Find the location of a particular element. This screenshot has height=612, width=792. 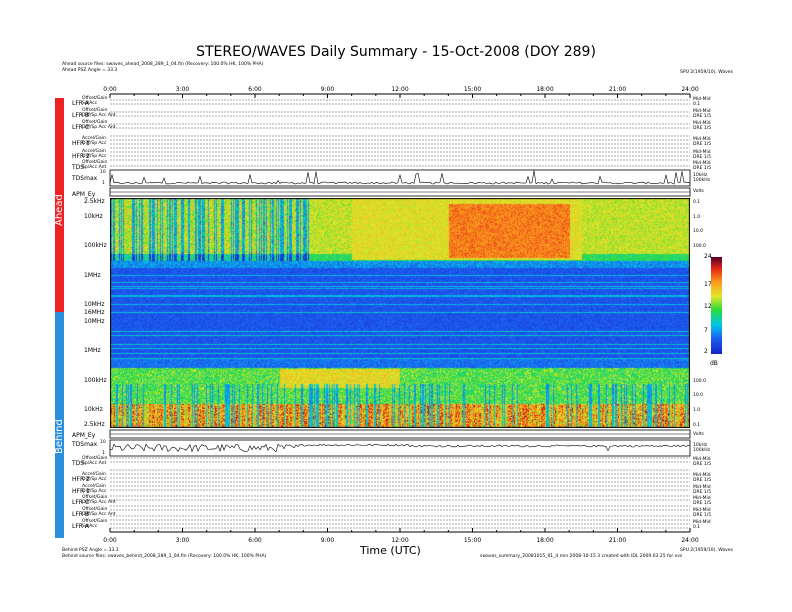

ahead-tdsmax-right: 10kHz is located at coordinates (700, 175).